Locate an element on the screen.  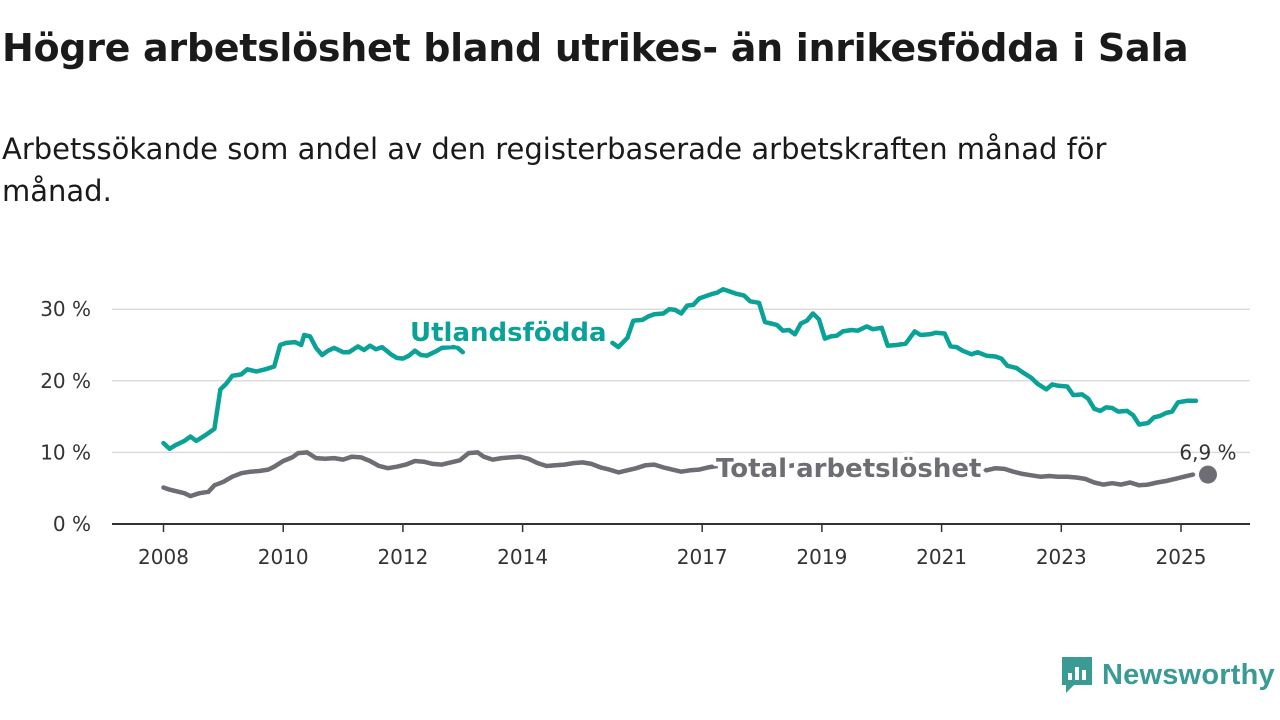
x-tick-label: 2014 is located at coordinates (522, 557).